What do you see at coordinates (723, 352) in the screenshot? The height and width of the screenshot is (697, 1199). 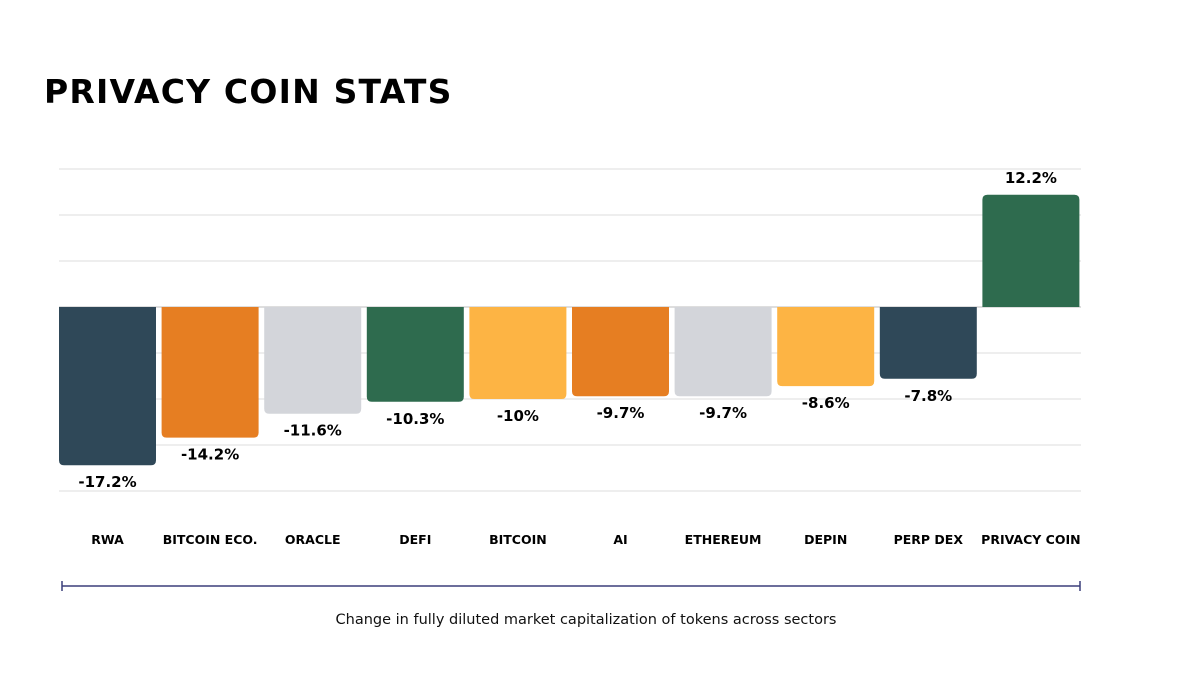 I see `bar-ethereum` at bounding box center [723, 352].